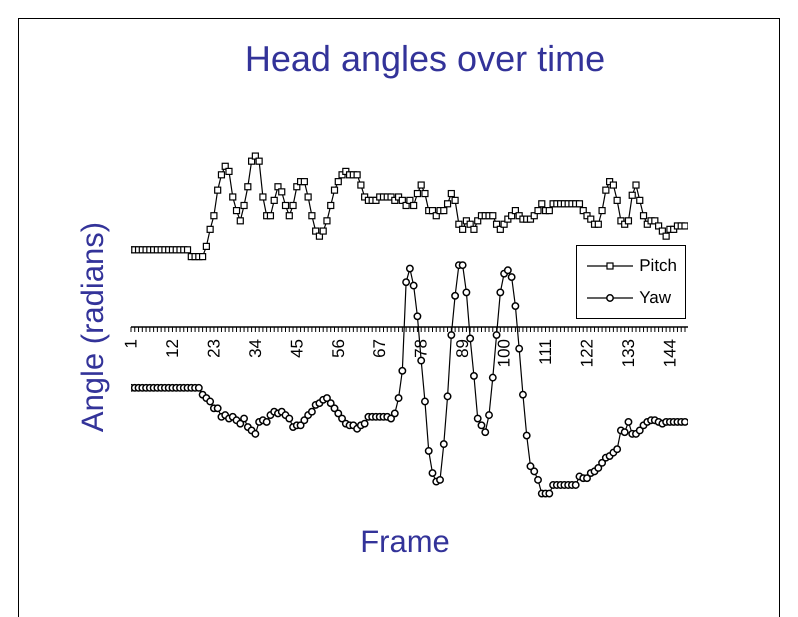 The width and height of the screenshot is (798, 617). What do you see at coordinates (296, 348) in the screenshot?
I see `x-tick-label: 45` at bounding box center [296, 348].